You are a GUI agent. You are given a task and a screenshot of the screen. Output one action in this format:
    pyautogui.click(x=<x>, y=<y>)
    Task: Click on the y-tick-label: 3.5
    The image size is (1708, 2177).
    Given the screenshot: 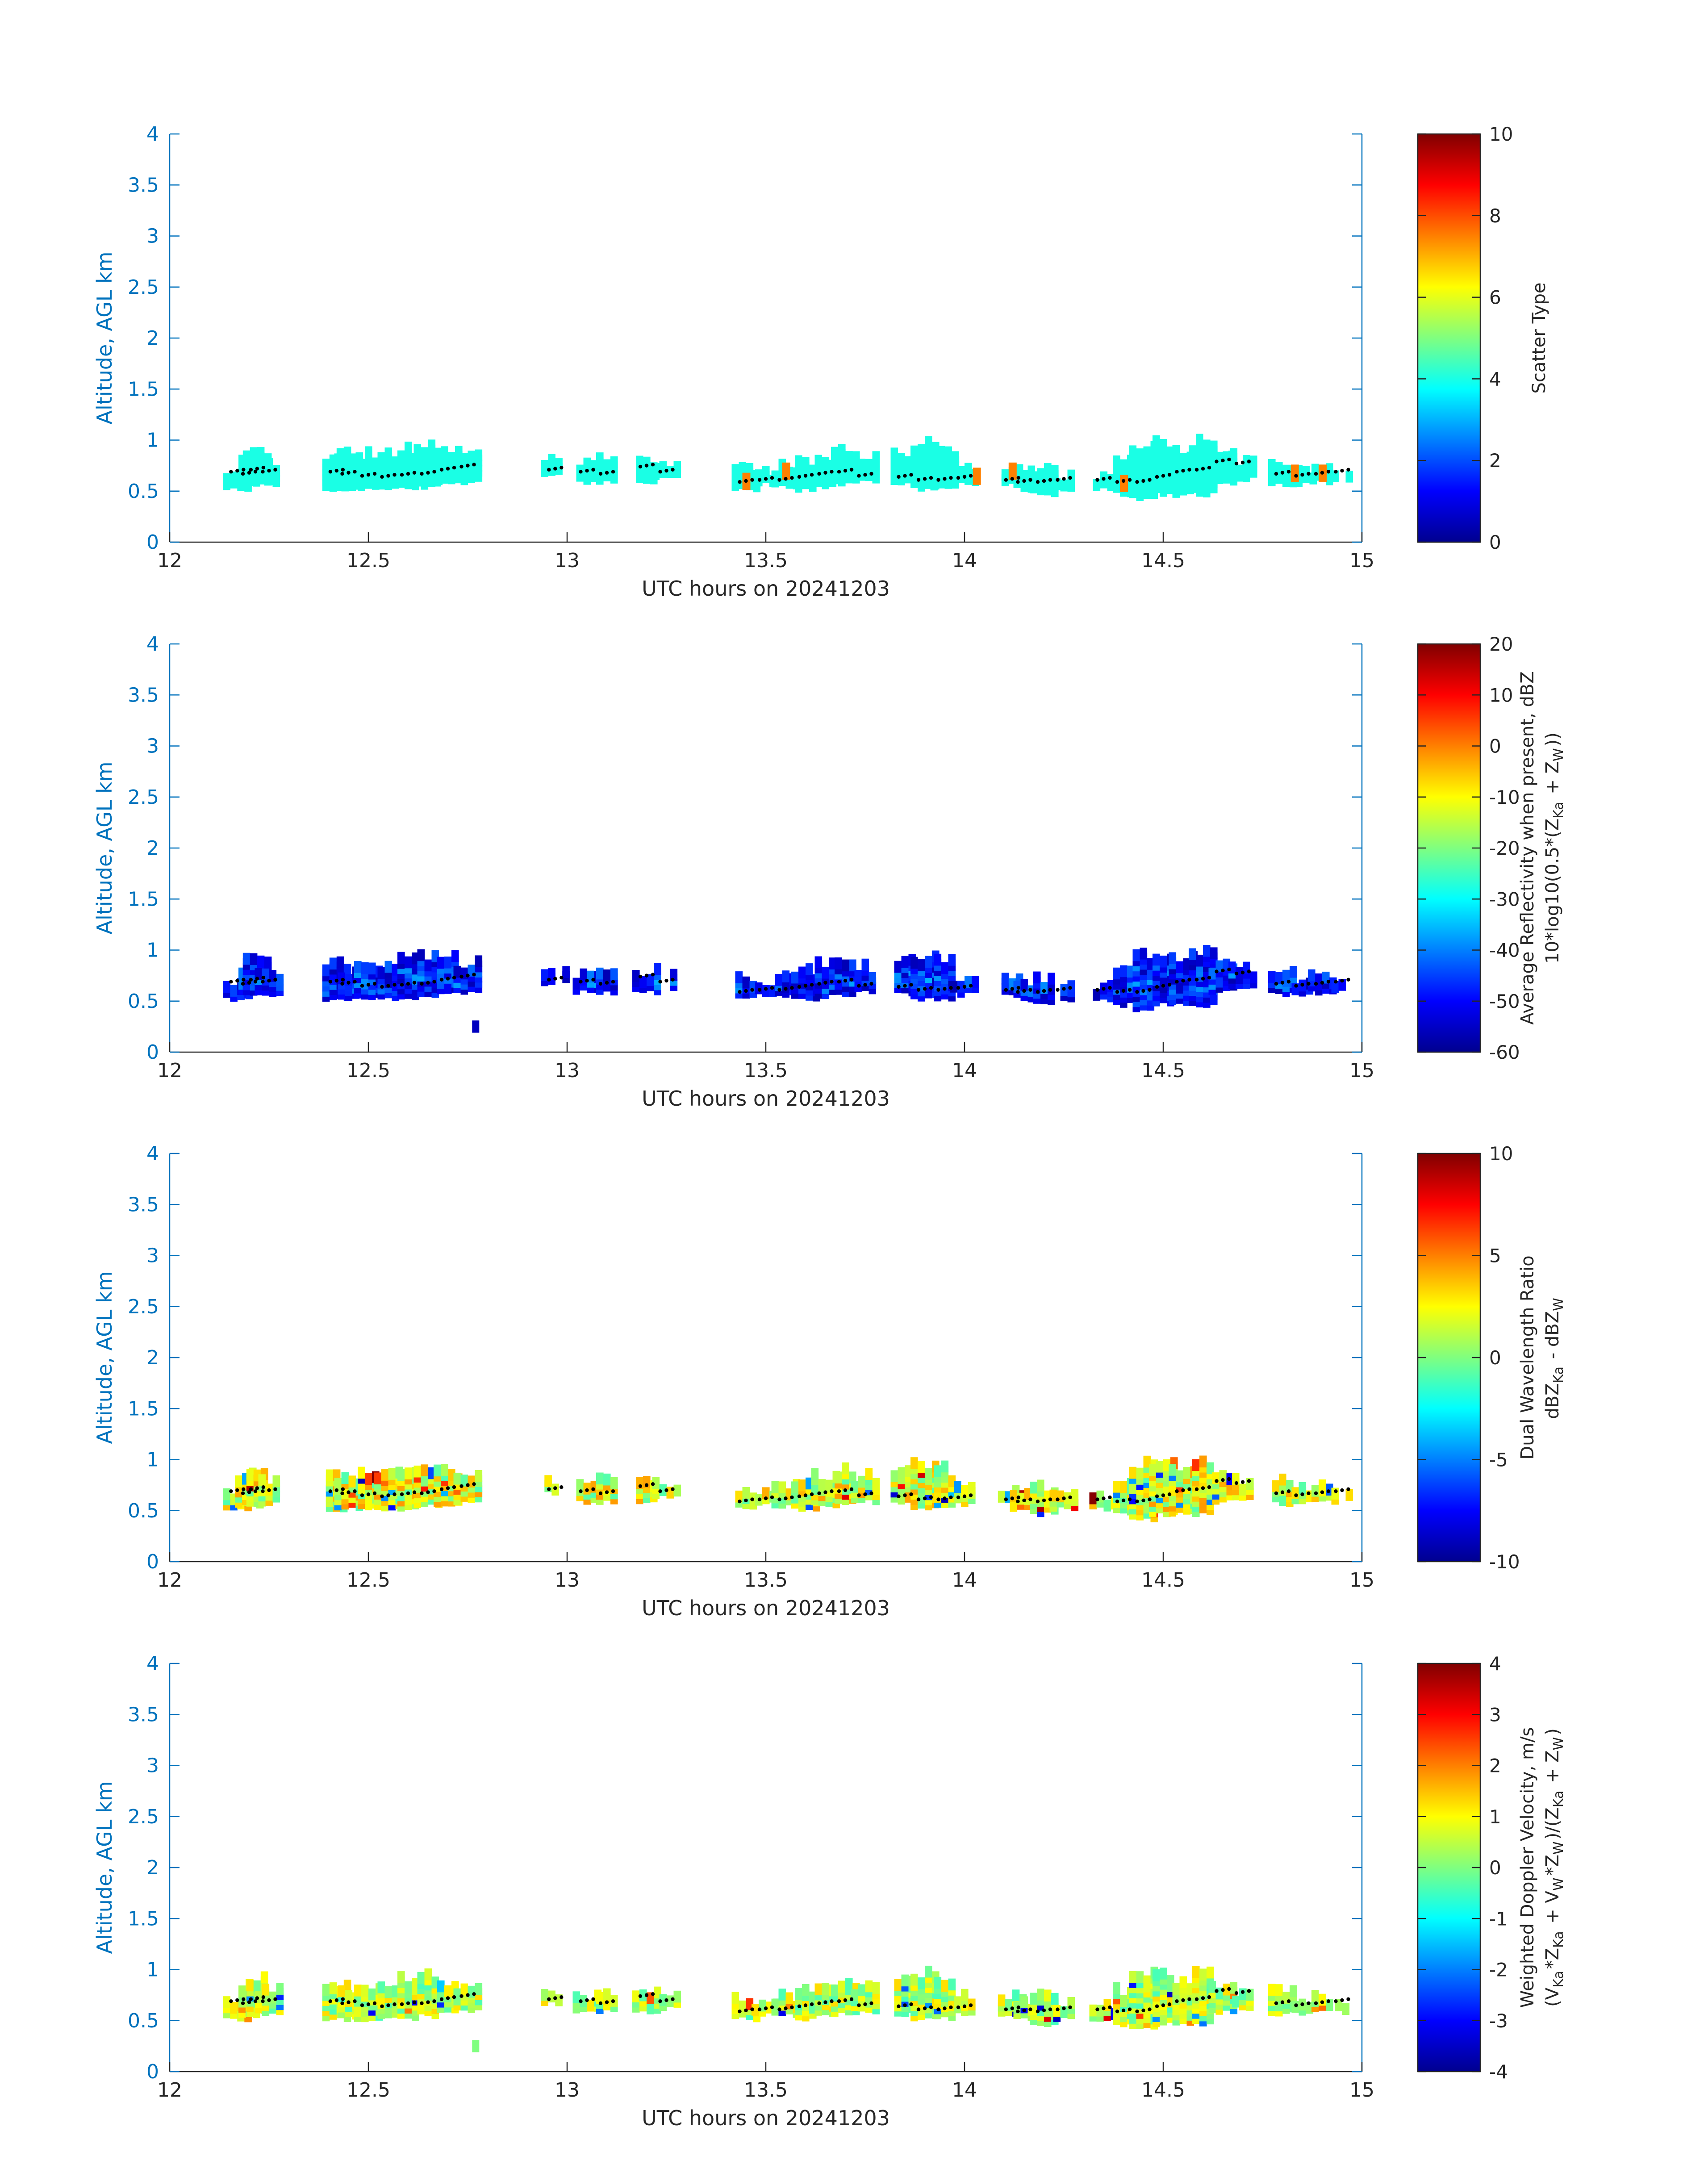 What is the action you would take?
    pyautogui.click(x=143, y=1204)
    